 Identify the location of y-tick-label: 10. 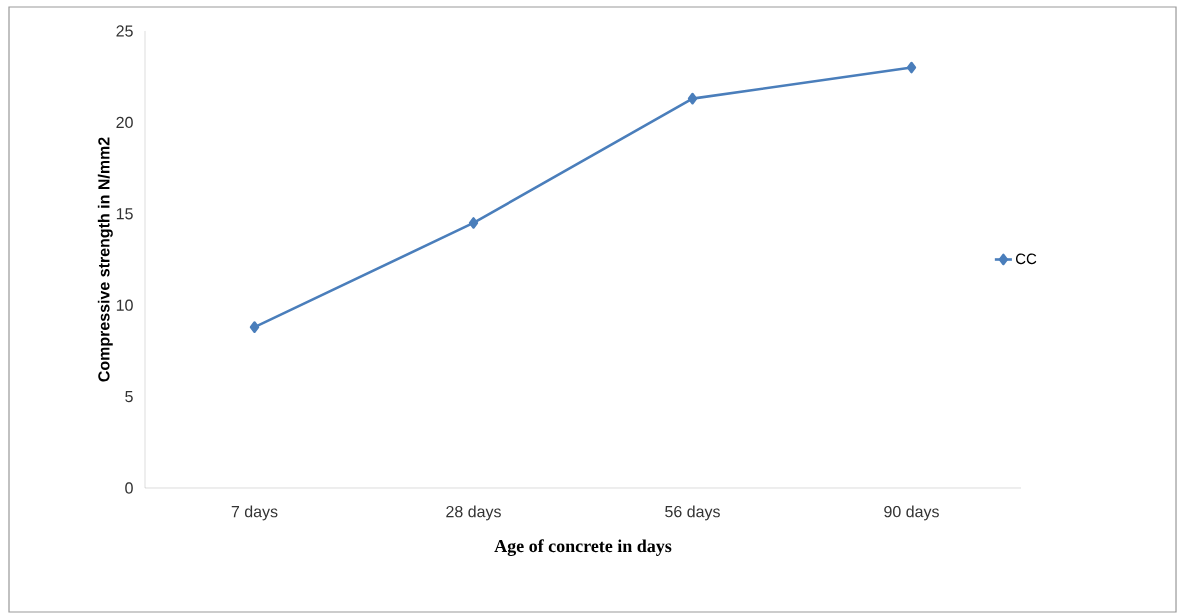
(124, 305).